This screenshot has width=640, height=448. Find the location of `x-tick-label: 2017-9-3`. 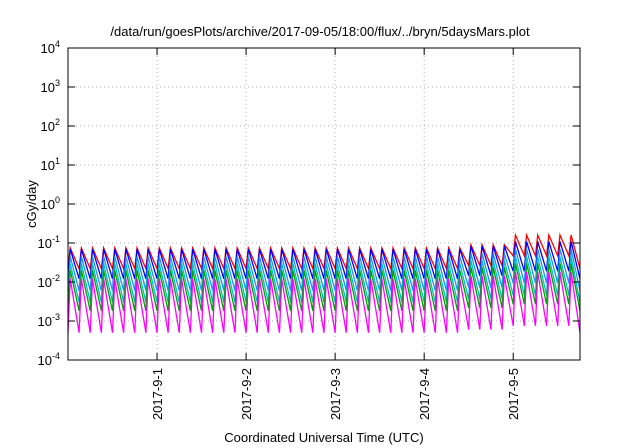

x-tick-label: 2017-9-3 is located at coordinates (335, 394).